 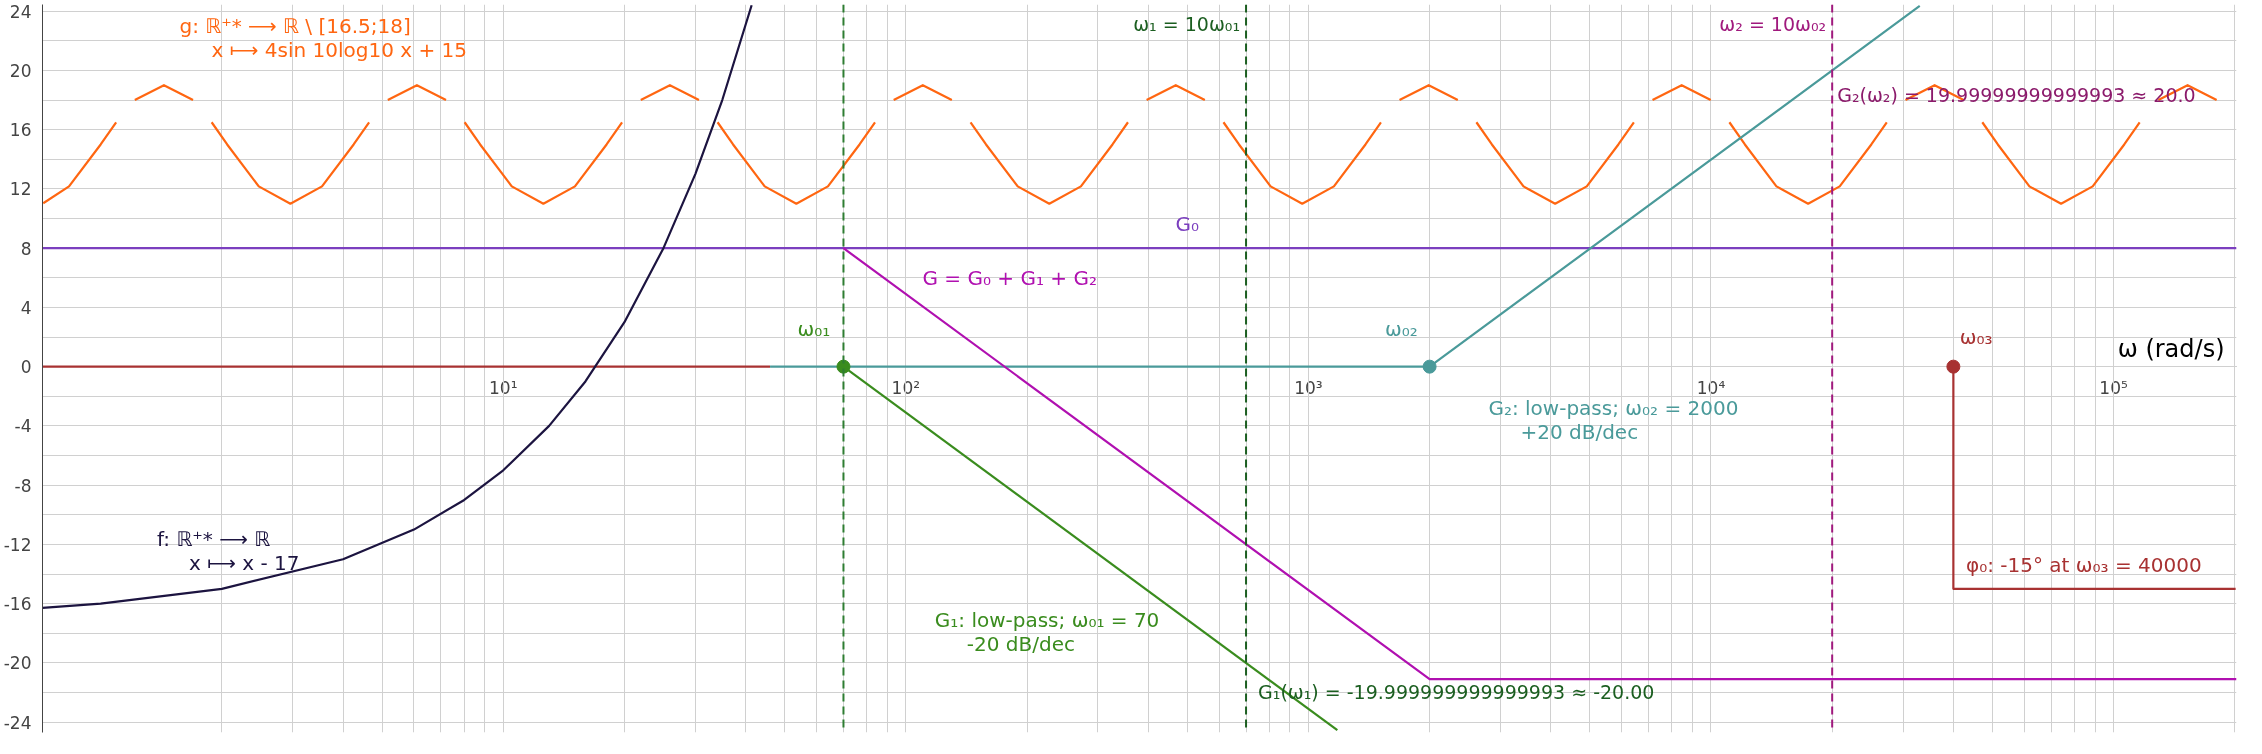 What do you see at coordinates (26, 367) in the screenshot?
I see `y-tick-label: 0` at bounding box center [26, 367].